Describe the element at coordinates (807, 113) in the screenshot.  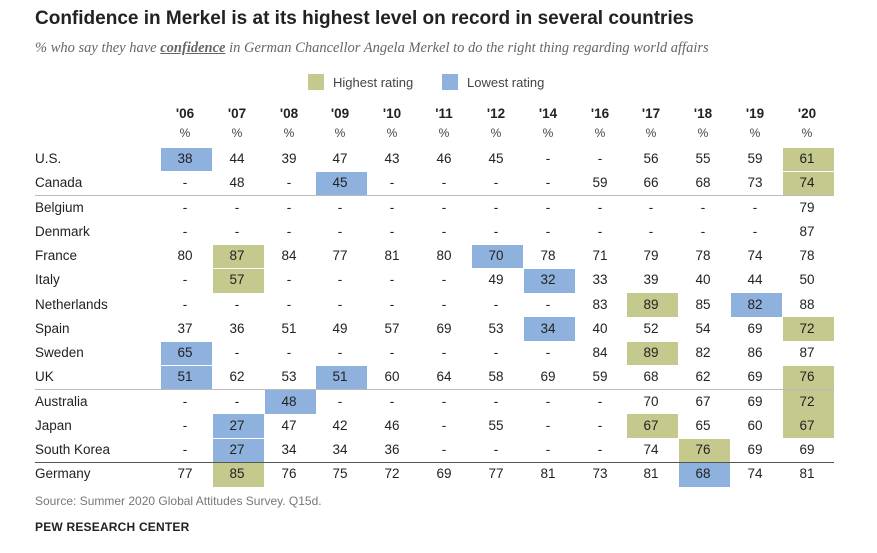
I see `column-header-year: '20` at that location.